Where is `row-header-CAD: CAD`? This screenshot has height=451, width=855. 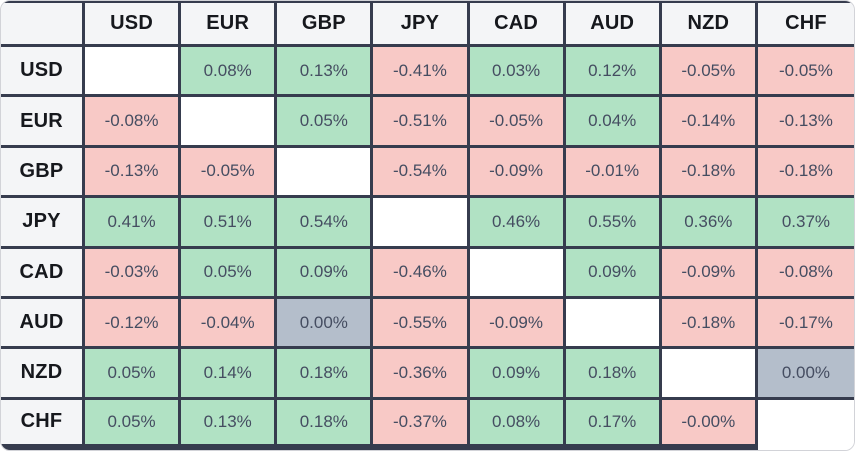 row-header-CAD: CAD is located at coordinates (43, 273).